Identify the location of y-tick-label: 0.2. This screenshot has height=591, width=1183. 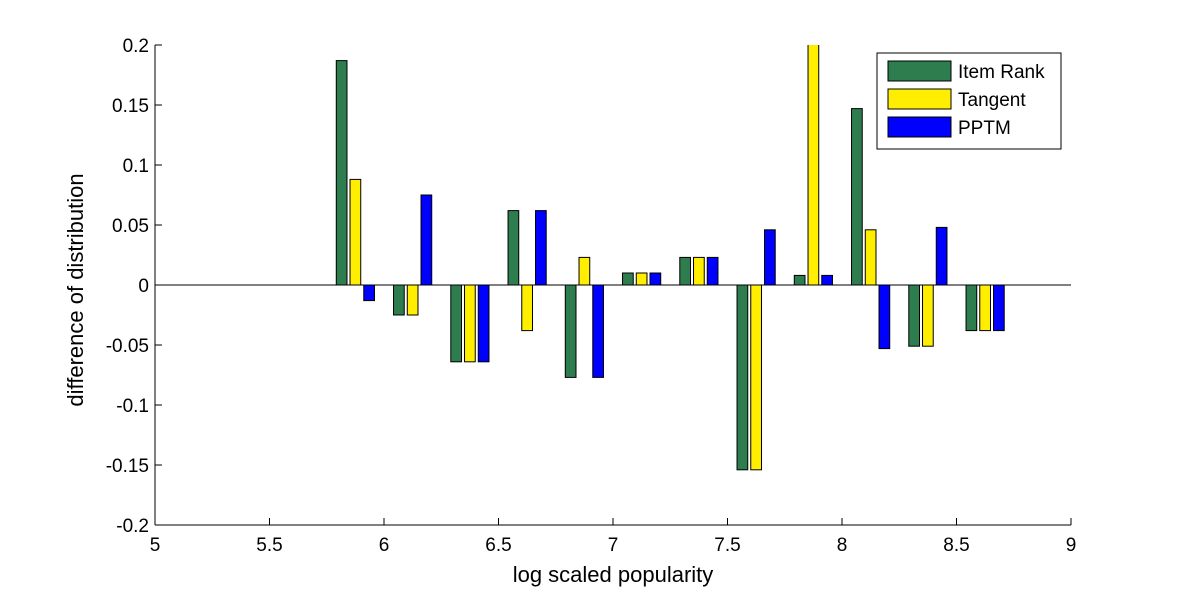
(136, 46).